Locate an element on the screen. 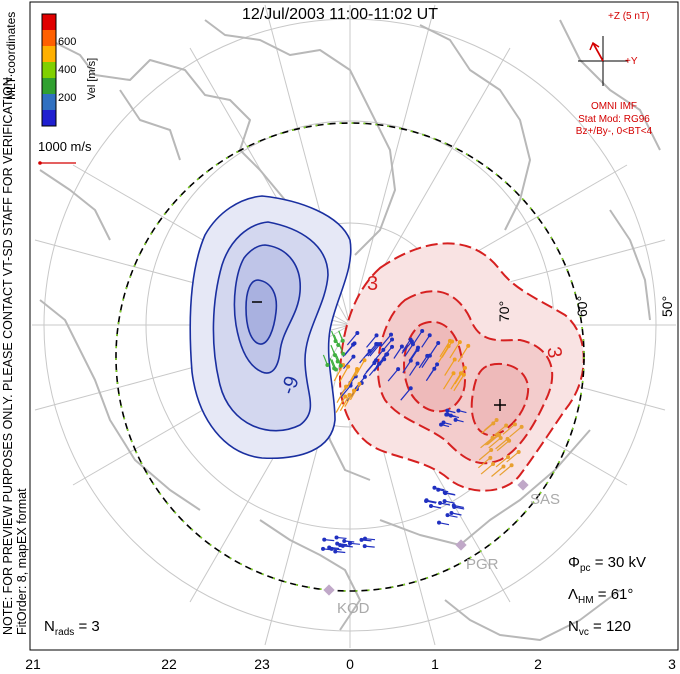 The height and width of the screenshot is (674, 680). reference-vector-label: 1000 m/s is located at coordinates (65, 146).